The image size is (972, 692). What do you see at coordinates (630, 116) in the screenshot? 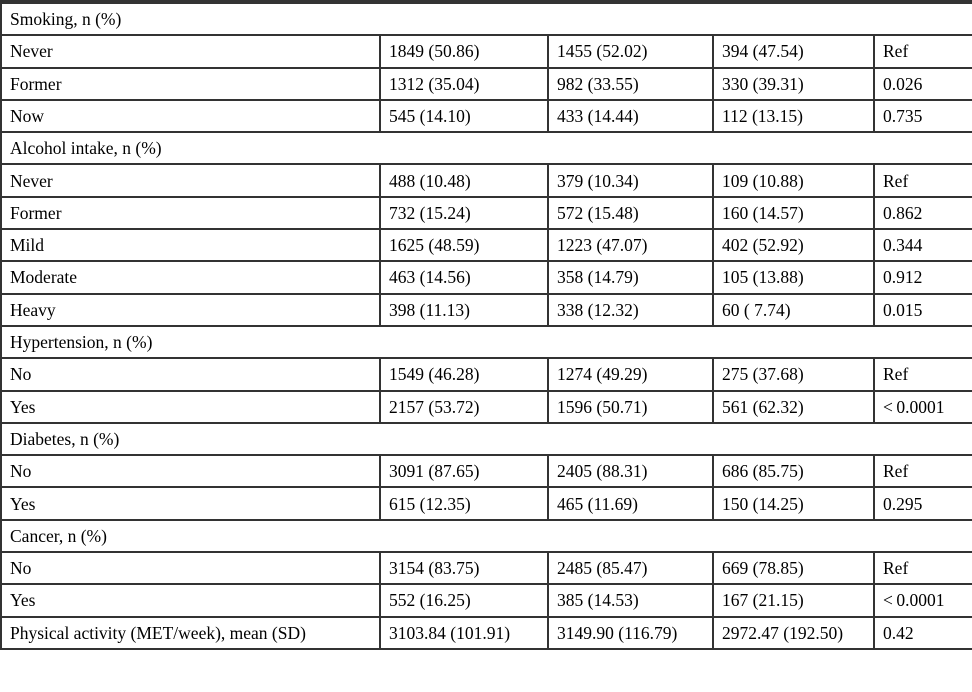
I see `value-cell: 433 (14.44)` at bounding box center [630, 116].